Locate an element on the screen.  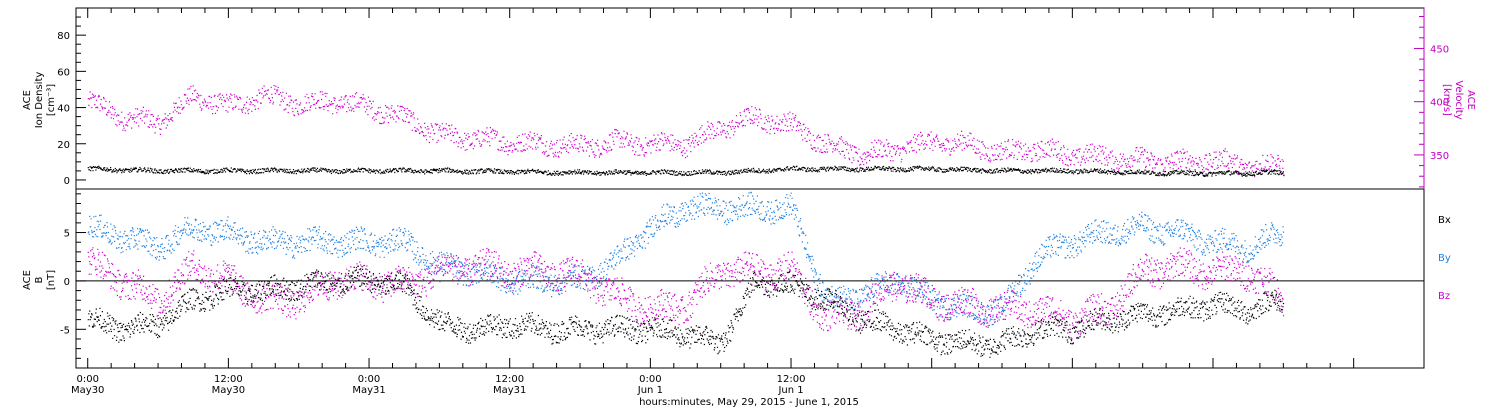
bottom-ylabel-line-2: B is located at coordinates (39, 279).